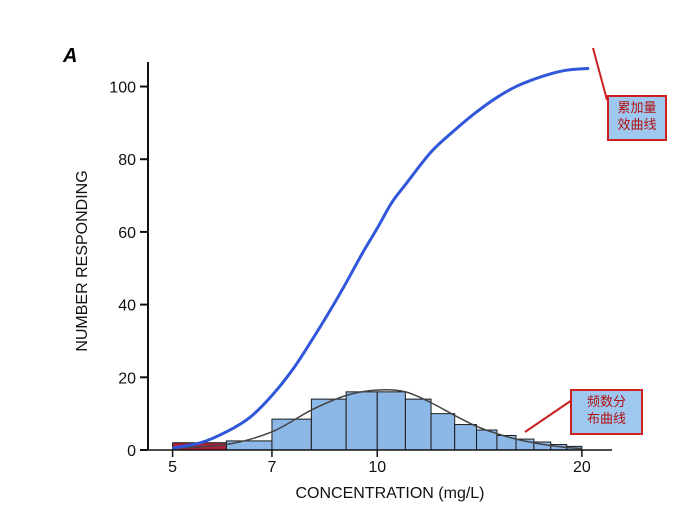  I want to click on x-axis-title: CONCENTRATION (mg/L), so click(389, 493).